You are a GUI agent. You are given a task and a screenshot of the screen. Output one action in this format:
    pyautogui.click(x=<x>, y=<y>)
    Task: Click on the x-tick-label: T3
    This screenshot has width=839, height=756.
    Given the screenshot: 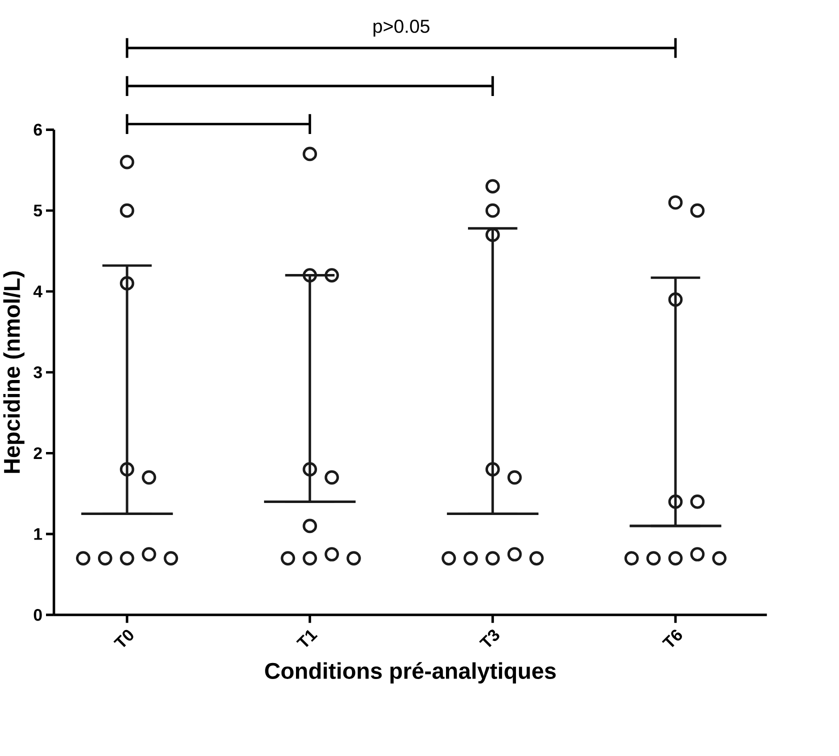 What is the action you would take?
    pyautogui.click(x=489, y=639)
    